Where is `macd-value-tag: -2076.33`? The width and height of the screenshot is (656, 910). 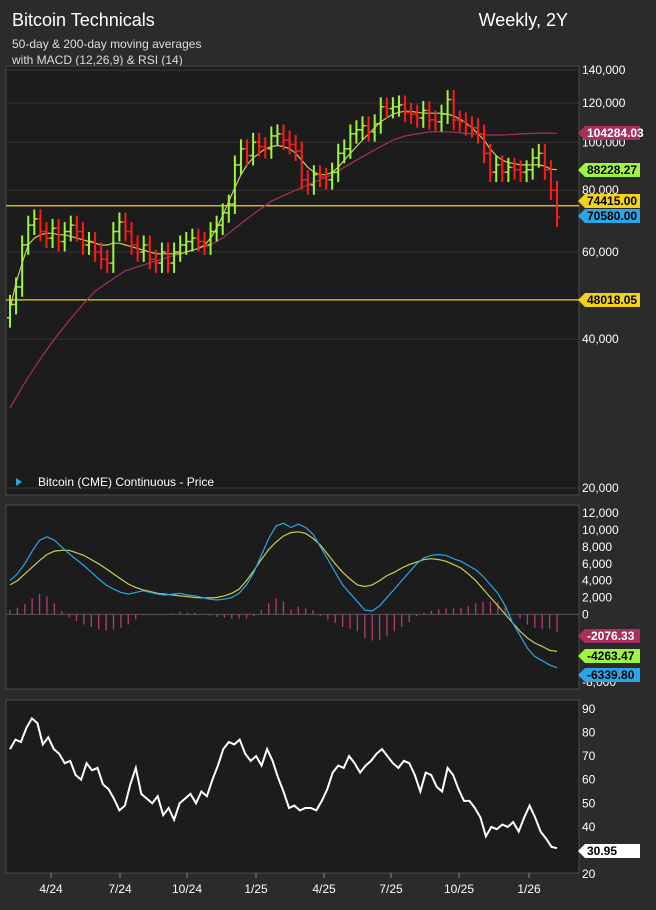 macd-value-tag: -2076.33 is located at coordinates (611, 636).